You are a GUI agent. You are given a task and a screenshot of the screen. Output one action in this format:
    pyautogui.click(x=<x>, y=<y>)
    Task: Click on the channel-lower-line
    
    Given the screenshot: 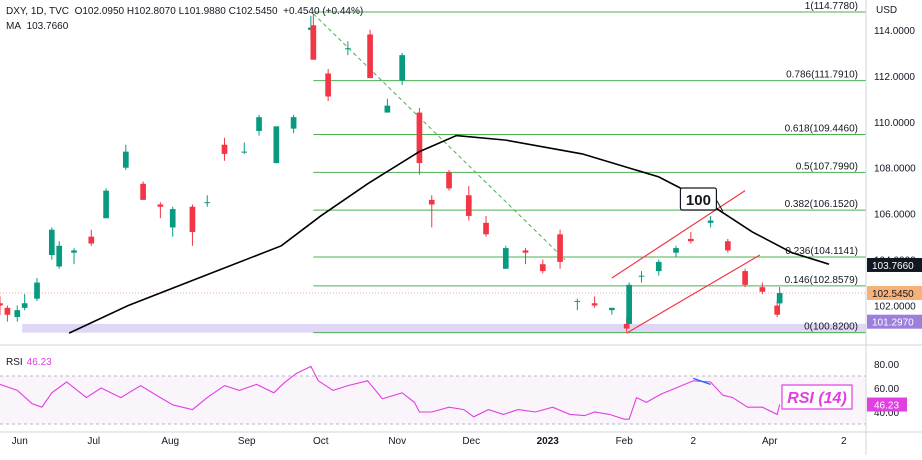 What is the action you would take?
    pyautogui.click(x=693, y=294)
    